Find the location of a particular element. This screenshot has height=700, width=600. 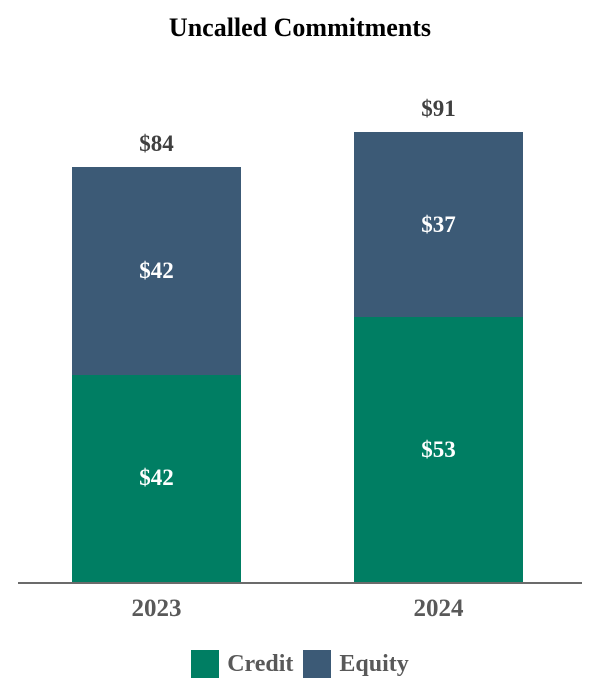

credit-value-label: $53 is located at coordinates (438, 449).